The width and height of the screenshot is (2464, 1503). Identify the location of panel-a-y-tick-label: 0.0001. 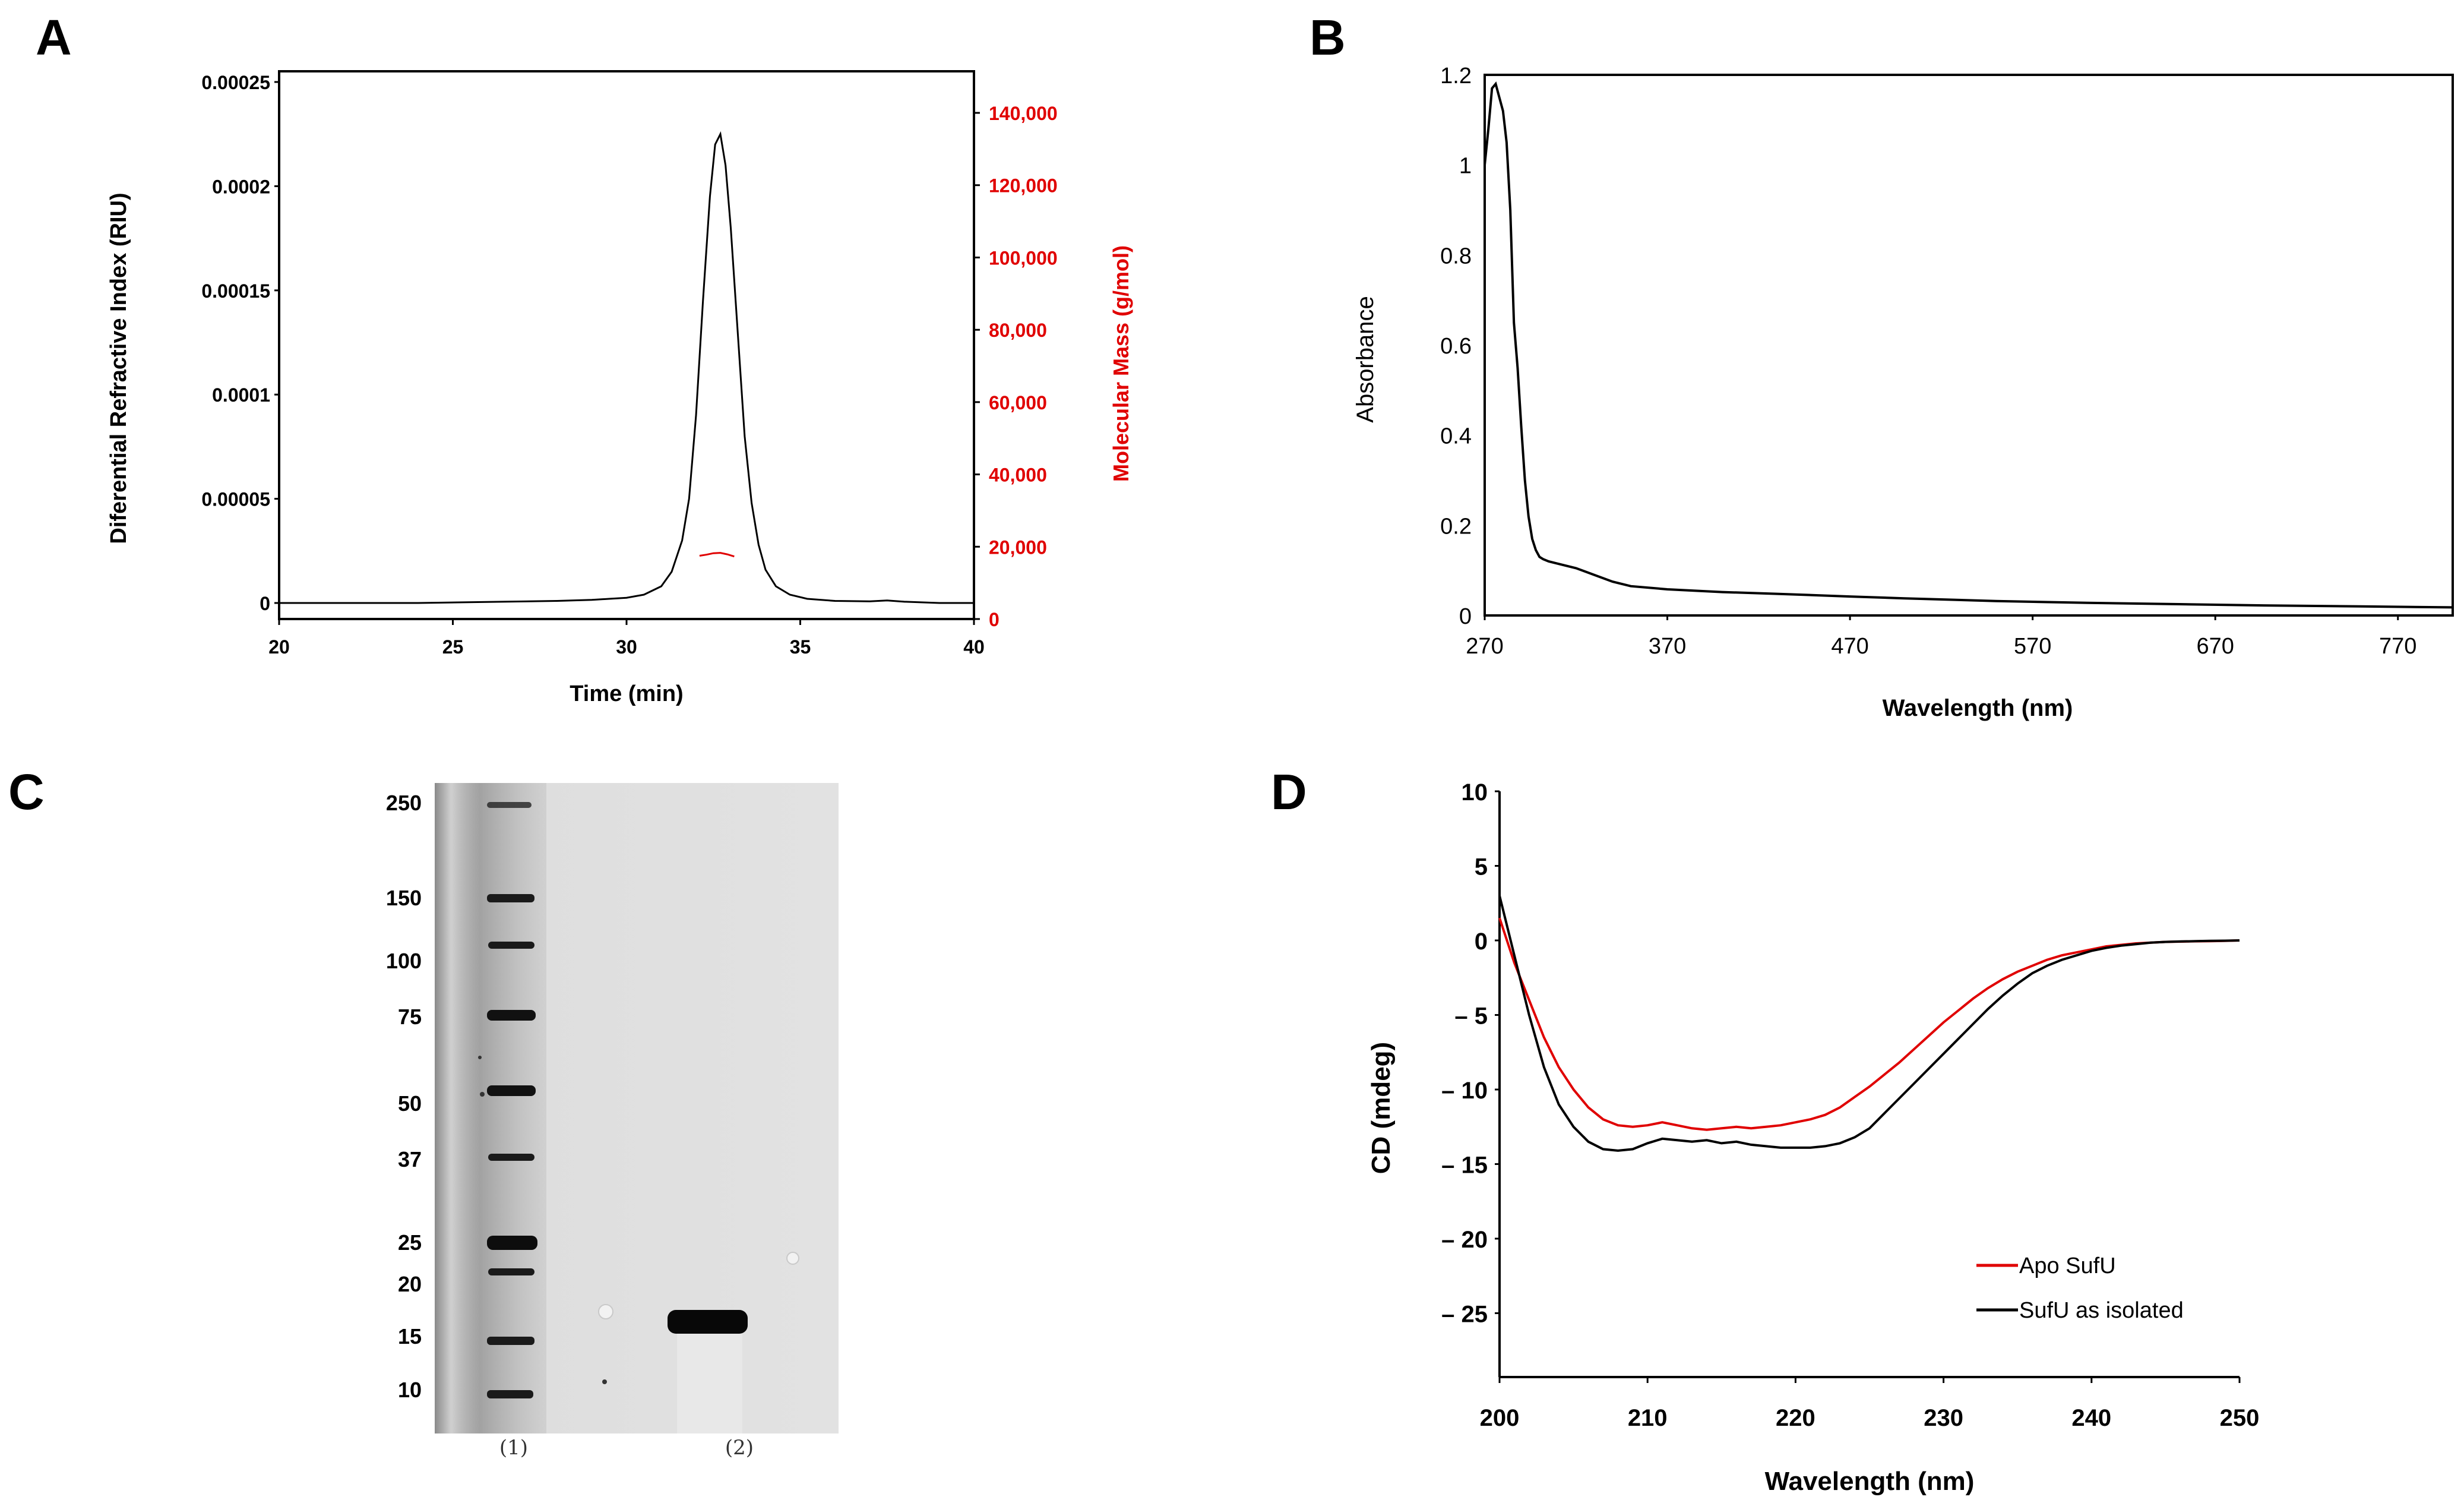
(241, 395).